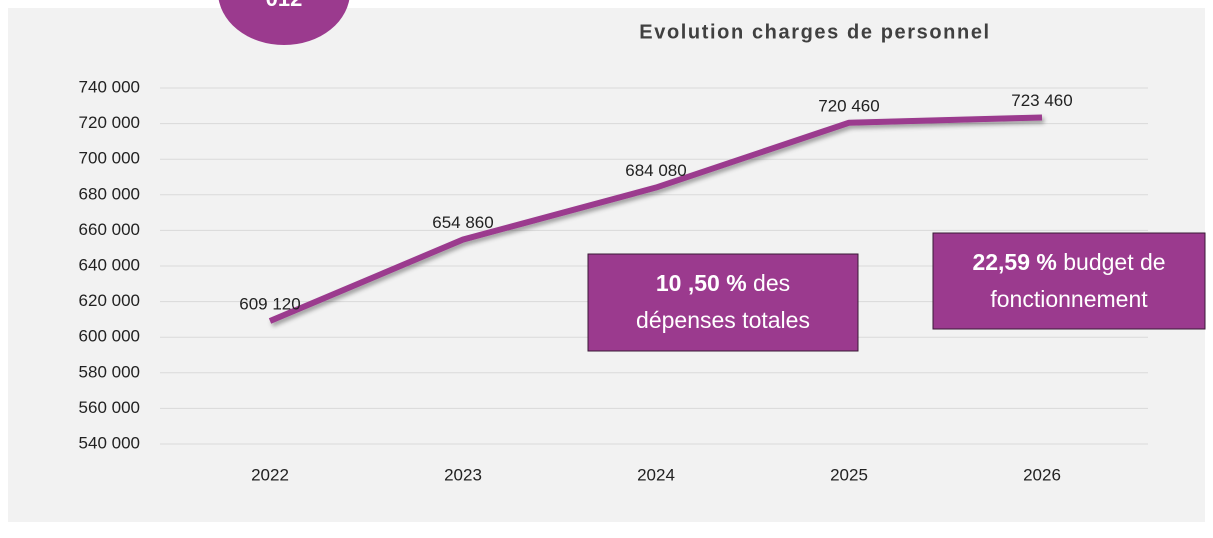  Describe the element at coordinates (270, 474) in the screenshot. I see `x-tick-label: 2022` at that location.